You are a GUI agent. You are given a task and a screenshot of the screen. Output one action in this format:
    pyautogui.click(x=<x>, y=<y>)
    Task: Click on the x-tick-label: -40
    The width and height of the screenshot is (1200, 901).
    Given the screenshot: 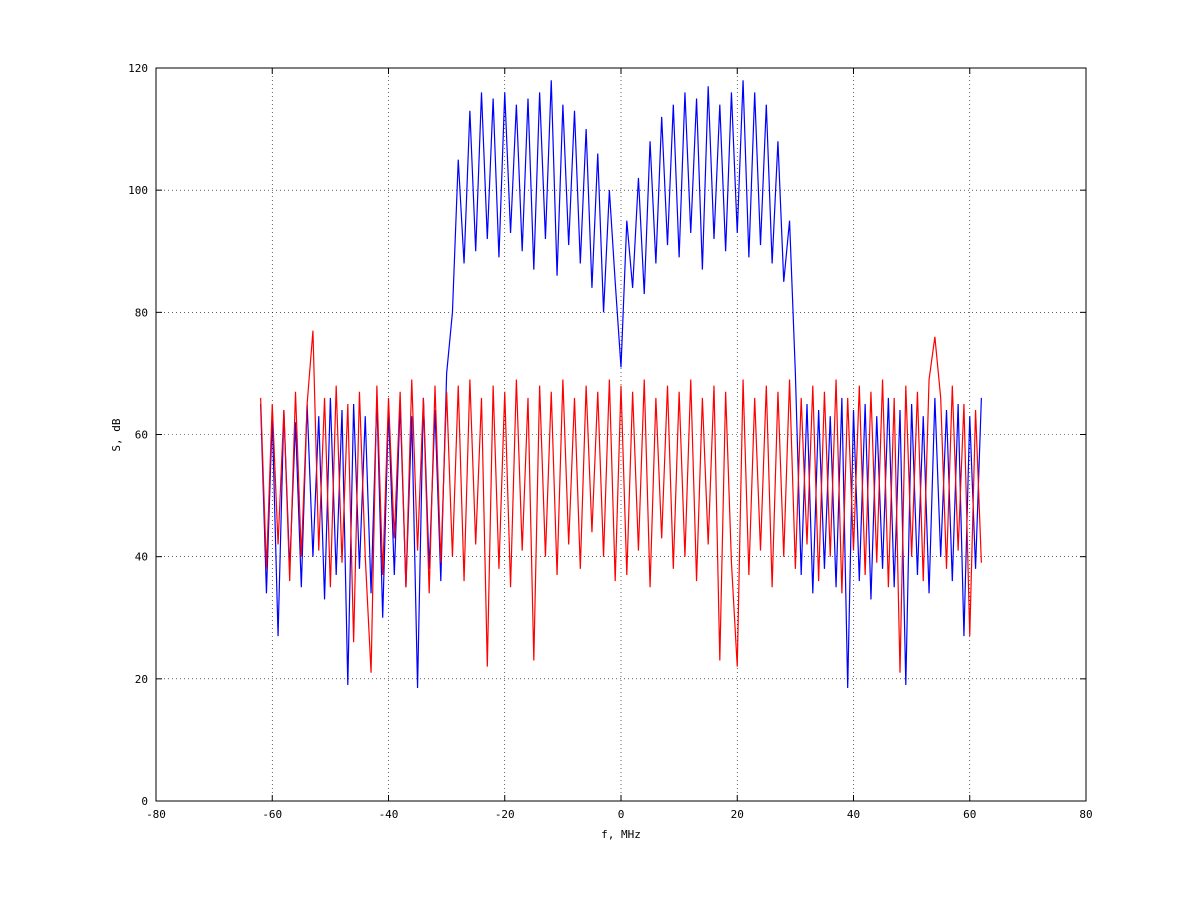 What is the action you would take?
    pyautogui.click(x=389, y=814)
    